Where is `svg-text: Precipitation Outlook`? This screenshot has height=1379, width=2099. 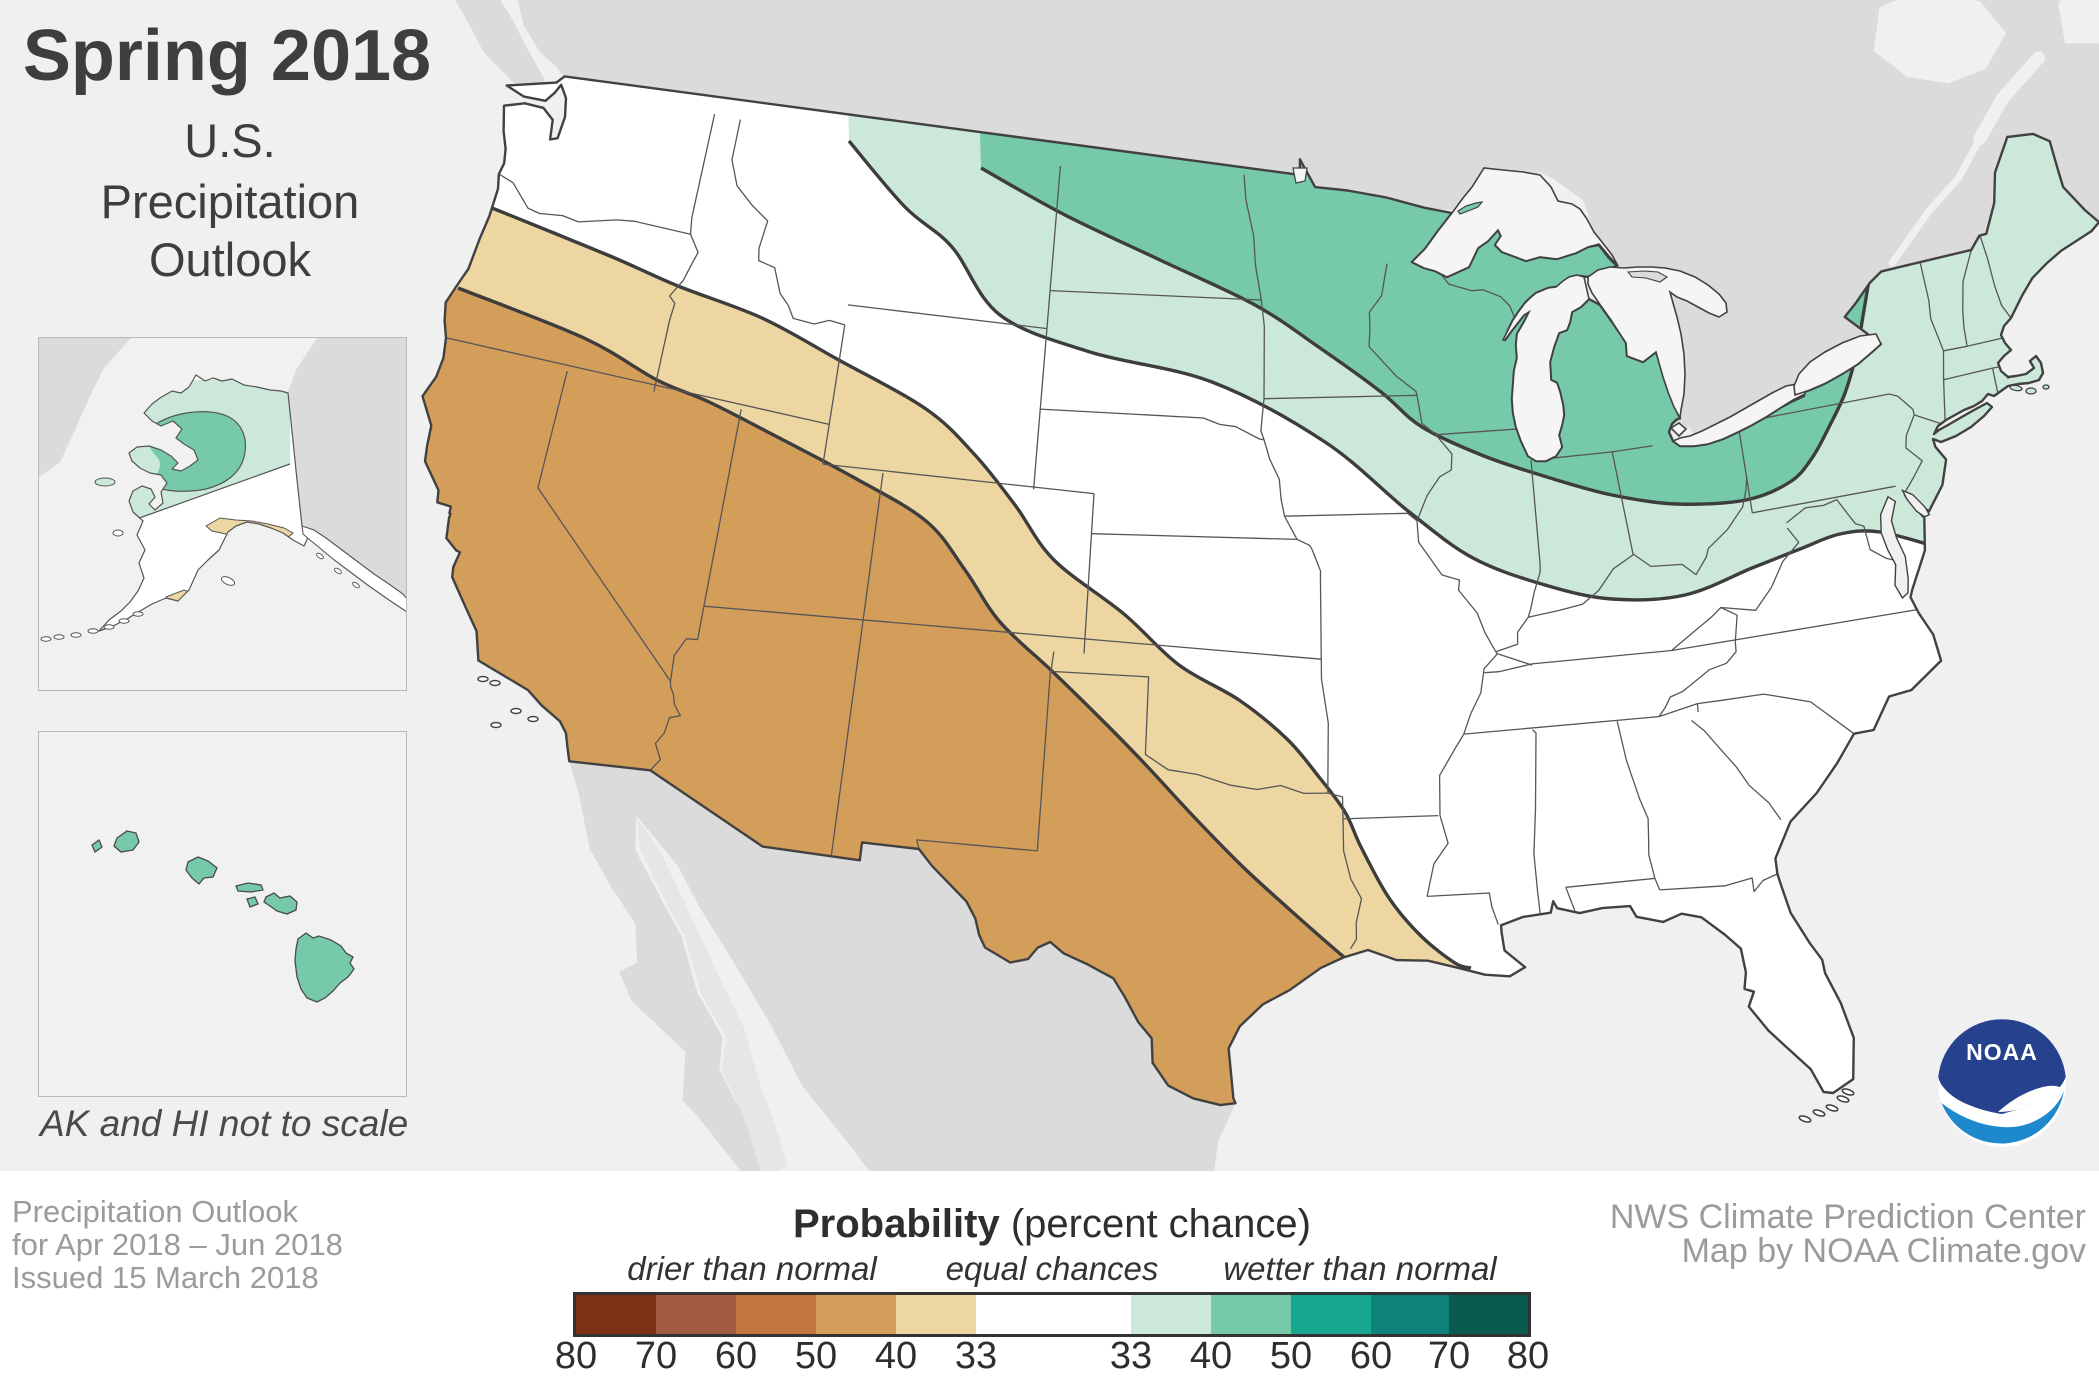 svg-text: Precipitation Outlook is located at coordinates (155, 1211).